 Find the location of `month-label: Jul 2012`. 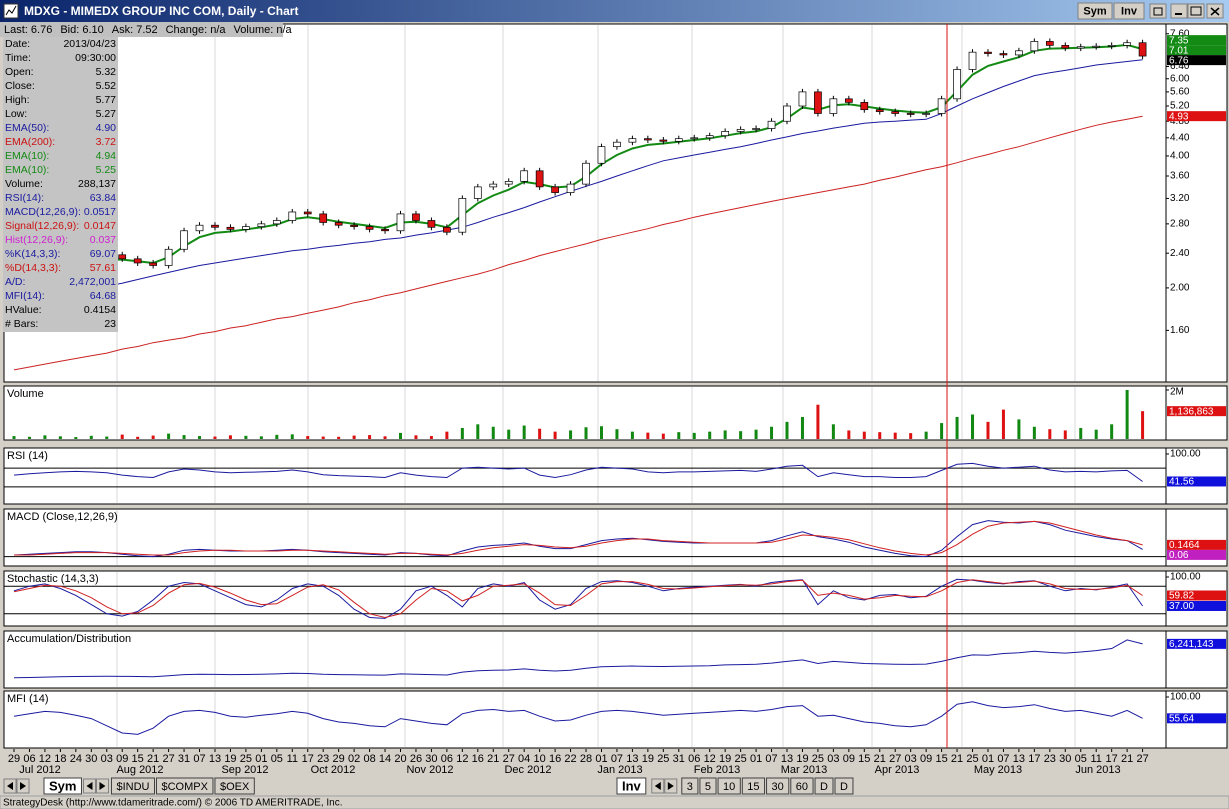

month-label: Jul 2012 is located at coordinates (40, 770).